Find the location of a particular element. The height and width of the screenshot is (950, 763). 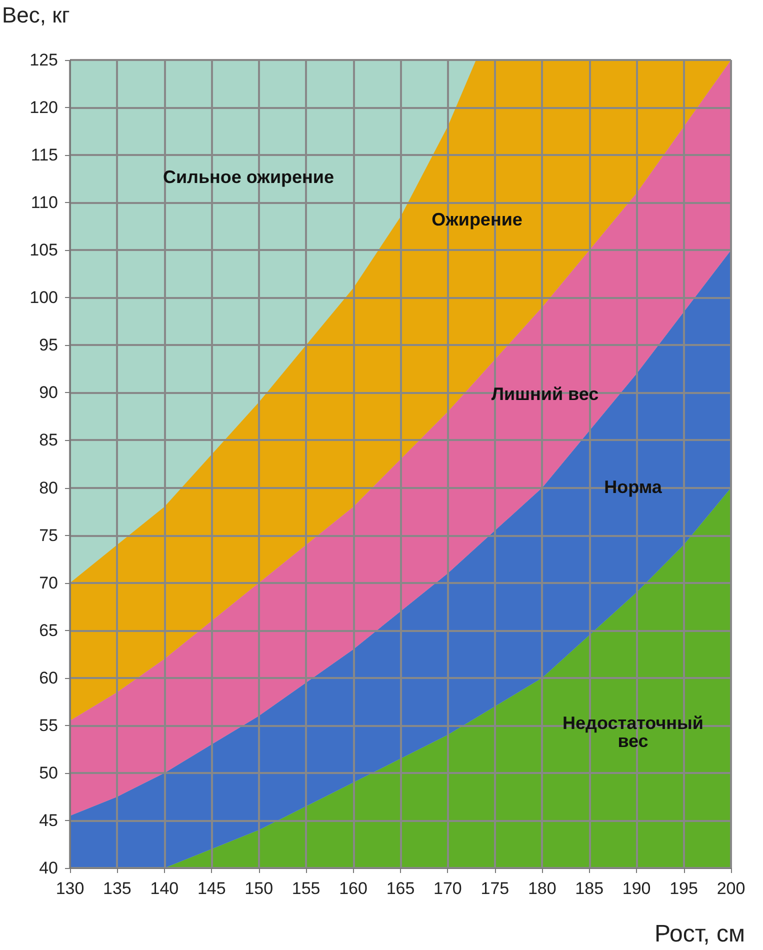

y-tick-label: 75 is located at coordinates (48, 535).